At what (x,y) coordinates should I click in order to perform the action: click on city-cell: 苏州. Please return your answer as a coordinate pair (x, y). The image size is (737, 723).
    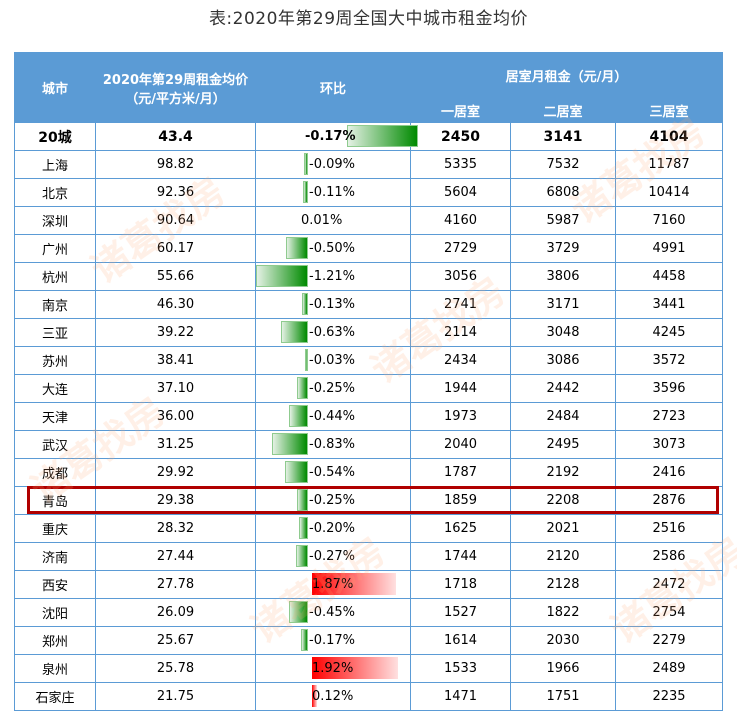
    Looking at the image, I should click on (55, 360).